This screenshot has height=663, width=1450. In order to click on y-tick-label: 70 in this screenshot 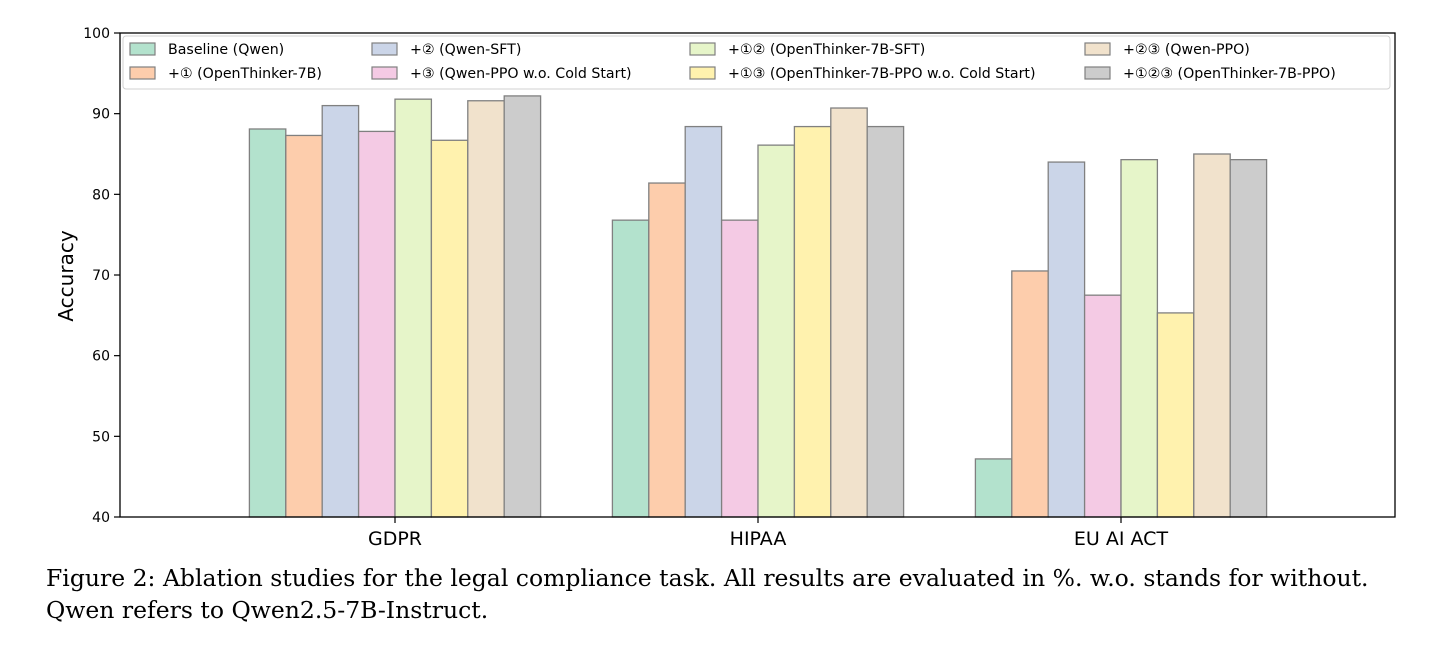, I will do `click(101, 276)`.